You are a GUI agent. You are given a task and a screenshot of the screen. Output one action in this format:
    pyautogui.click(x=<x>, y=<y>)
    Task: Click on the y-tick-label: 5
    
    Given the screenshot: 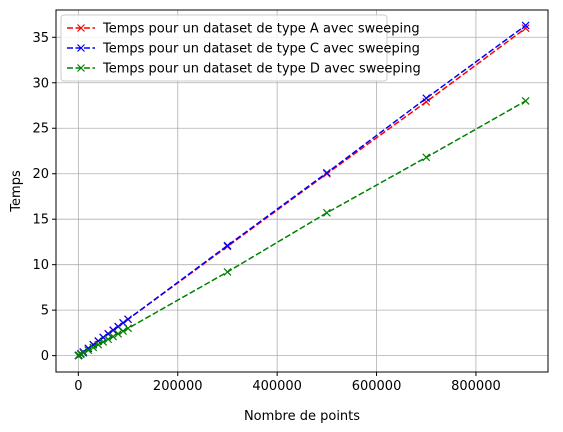 What is the action you would take?
    pyautogui.click(x=45, y=311)
    